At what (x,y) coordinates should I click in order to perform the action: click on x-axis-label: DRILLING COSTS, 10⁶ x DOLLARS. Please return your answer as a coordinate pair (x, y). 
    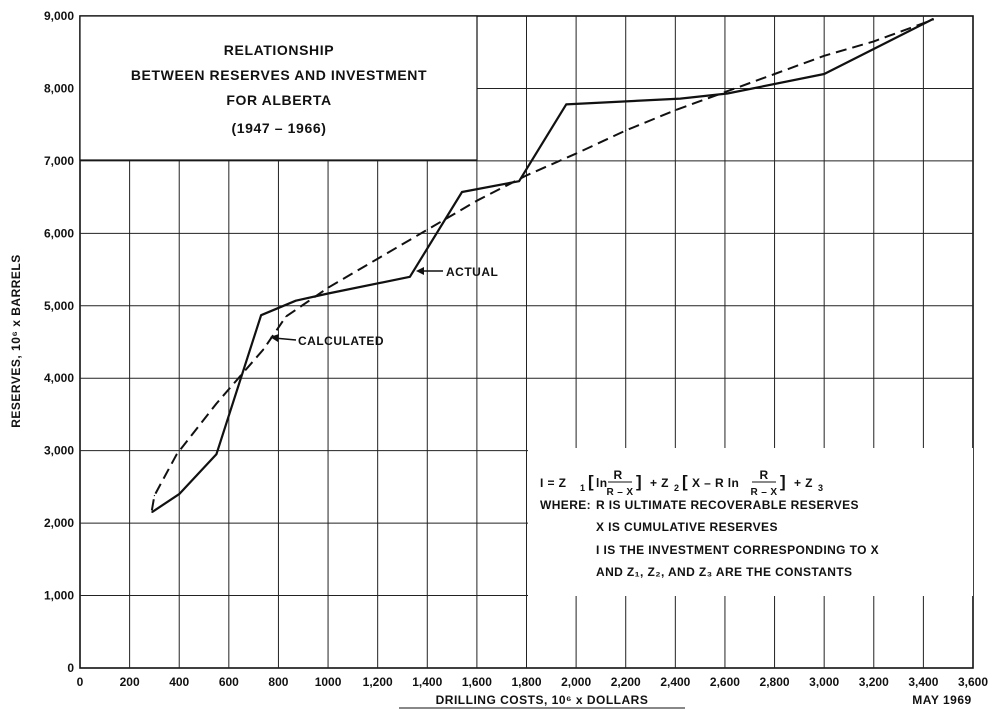
    Looking at the image, I should click on (542, 700).